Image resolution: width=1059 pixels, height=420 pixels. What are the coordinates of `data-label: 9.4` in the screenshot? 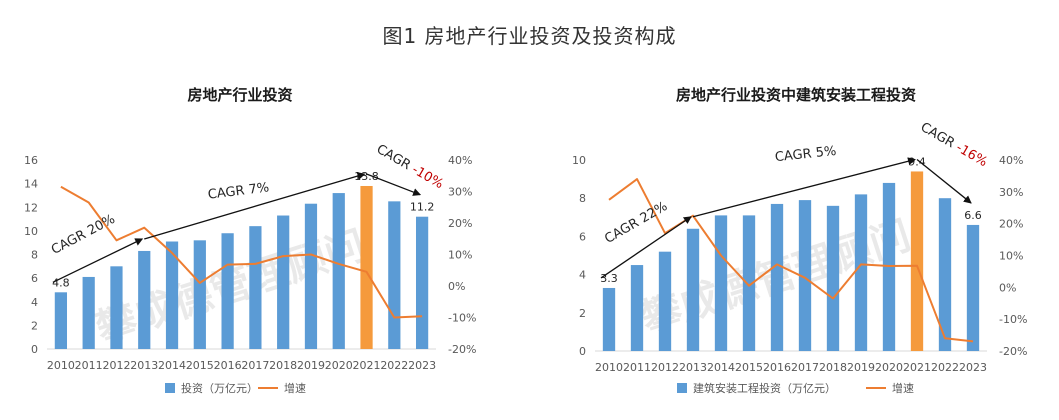 It's located at (917, 161).